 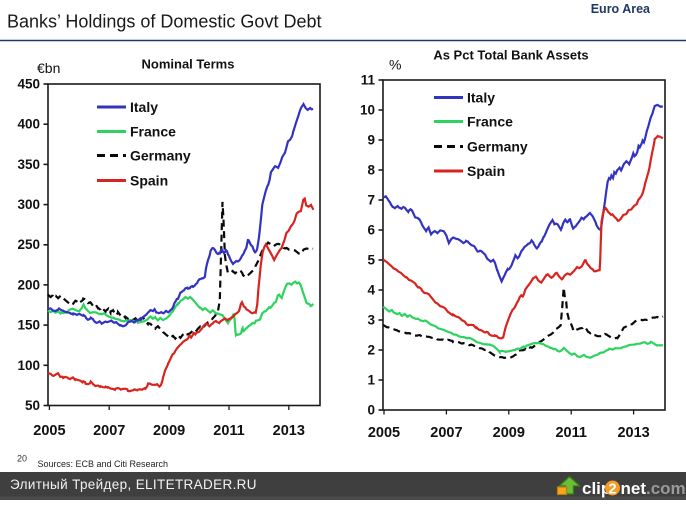 What do you see at coordinates (28, 244) in the screenshot?
I see `svg-text: 250` at bounding box center [28, 244].